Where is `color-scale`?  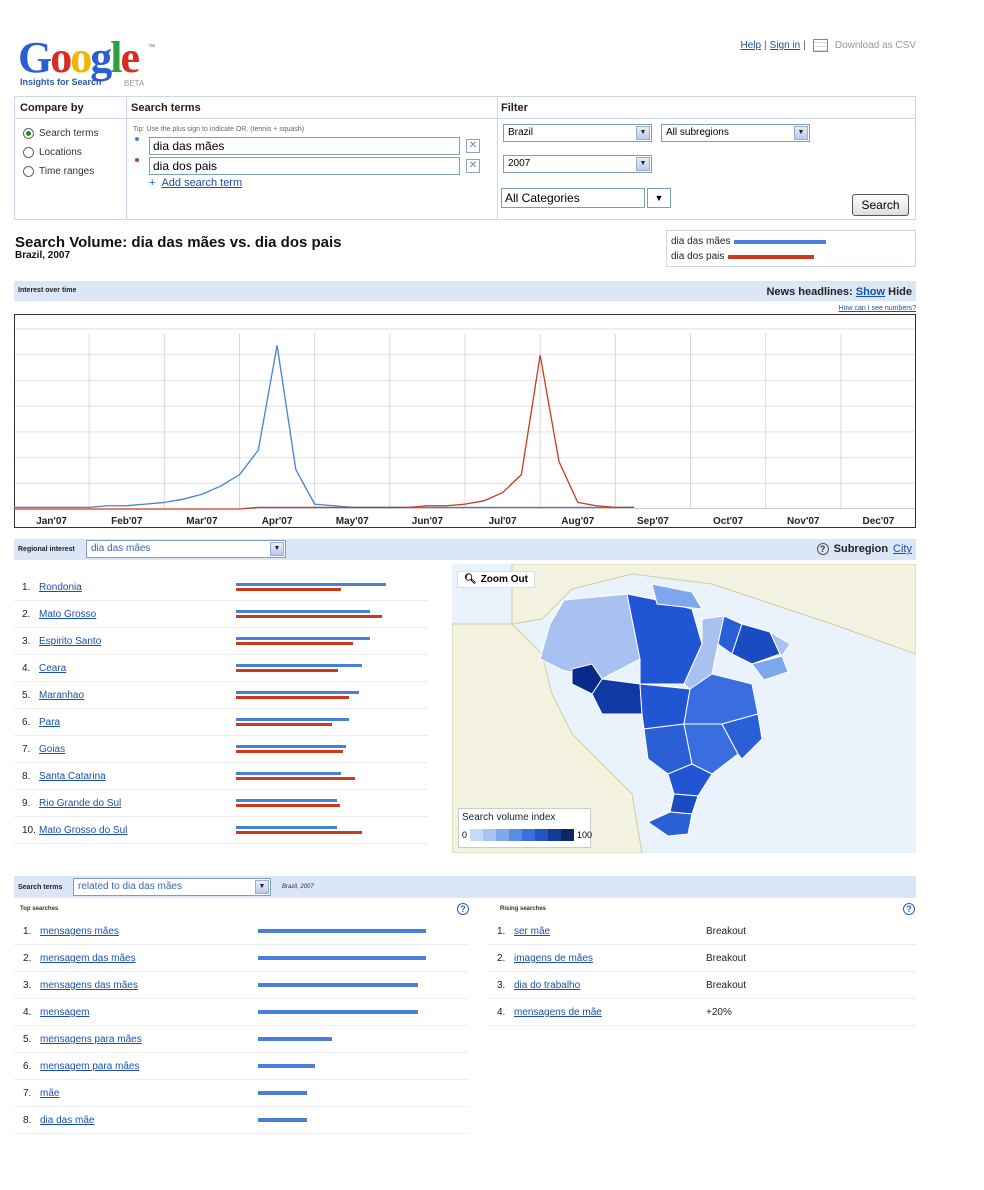
color-scale is located at coordinates (522, 835).